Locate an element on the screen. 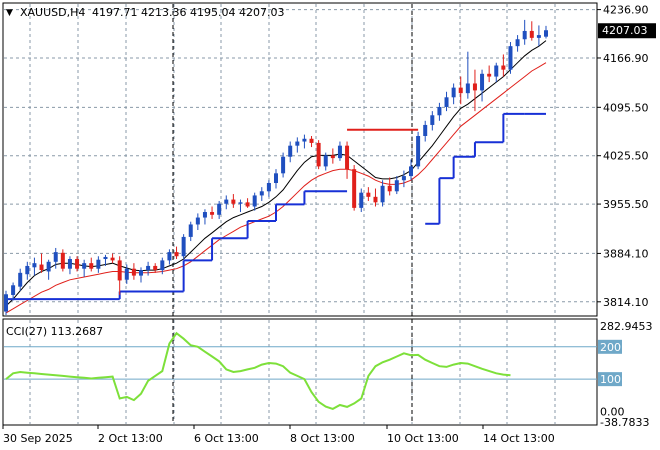 The height and width of the screenshot is (450, 660). cci-level-badge is located at coordinates (610, 379).